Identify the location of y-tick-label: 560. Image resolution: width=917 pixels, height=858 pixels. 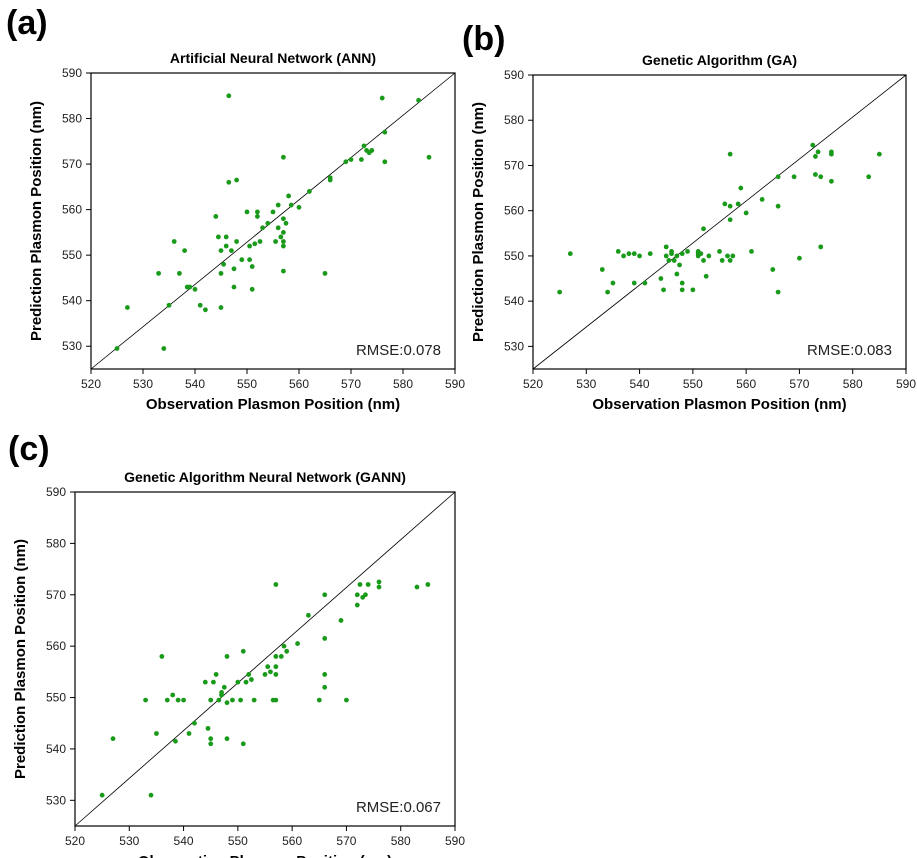
(514, 211).